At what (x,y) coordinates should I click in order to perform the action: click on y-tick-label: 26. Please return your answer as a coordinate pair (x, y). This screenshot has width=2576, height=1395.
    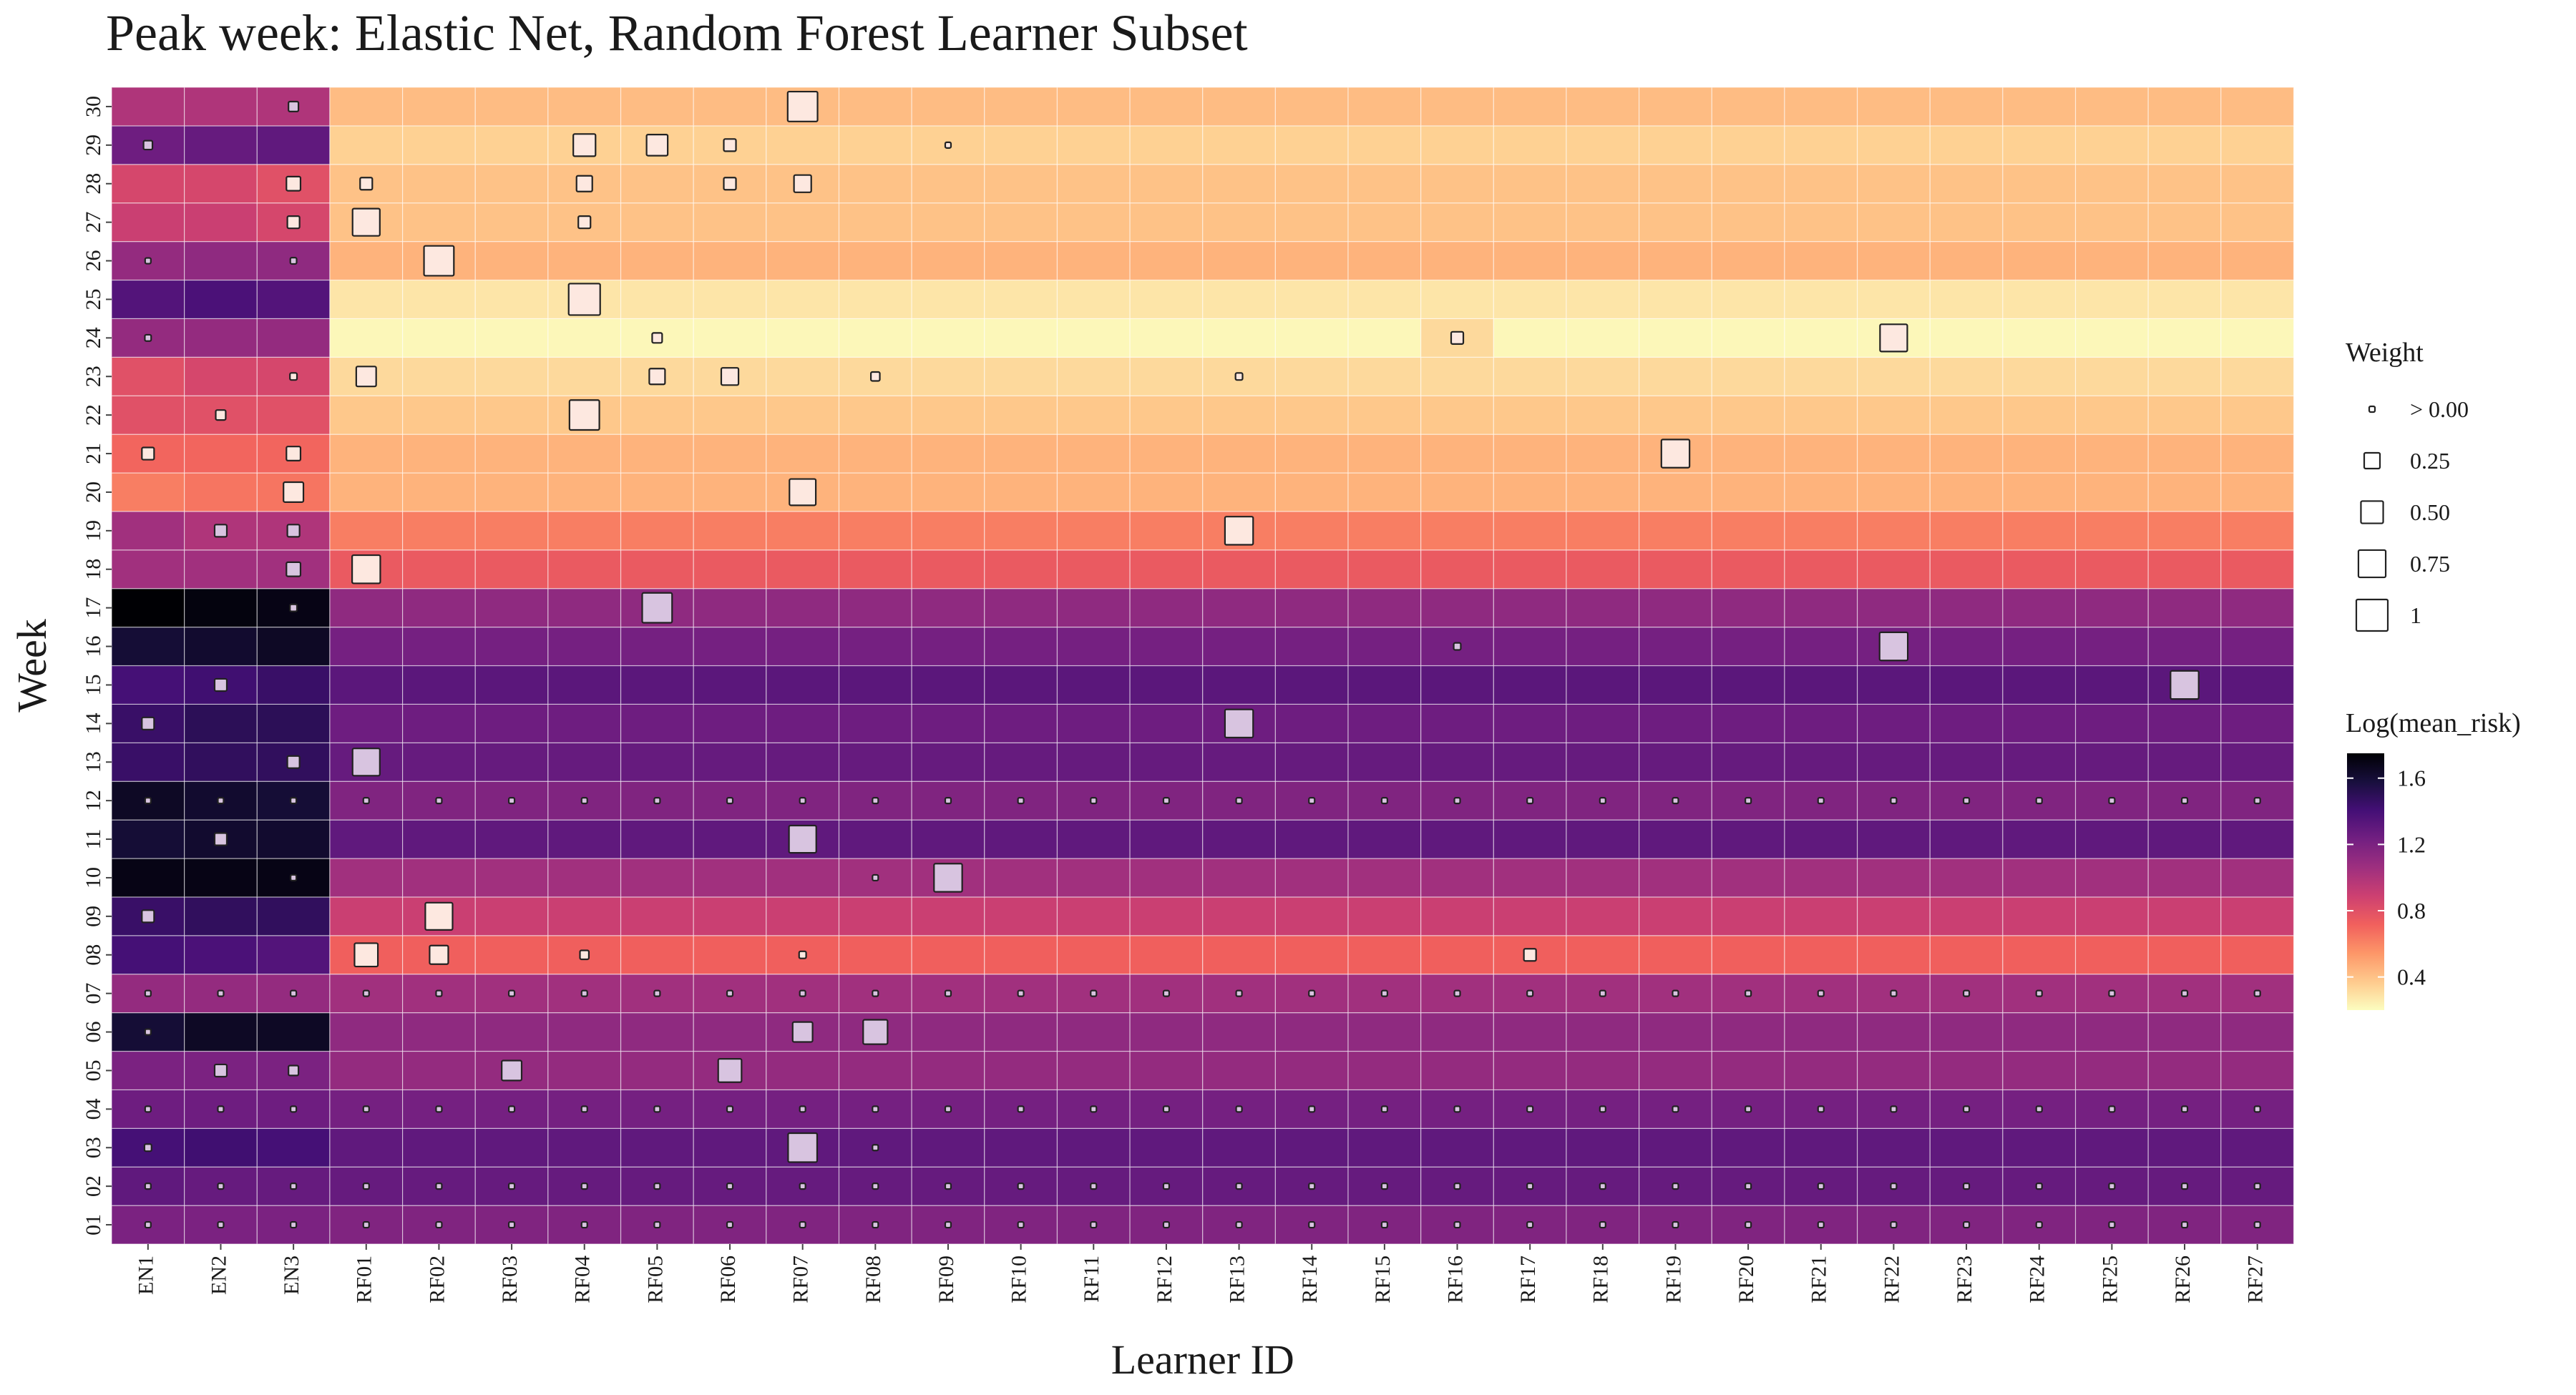
    Looking at the image, I should click on (93, 261).